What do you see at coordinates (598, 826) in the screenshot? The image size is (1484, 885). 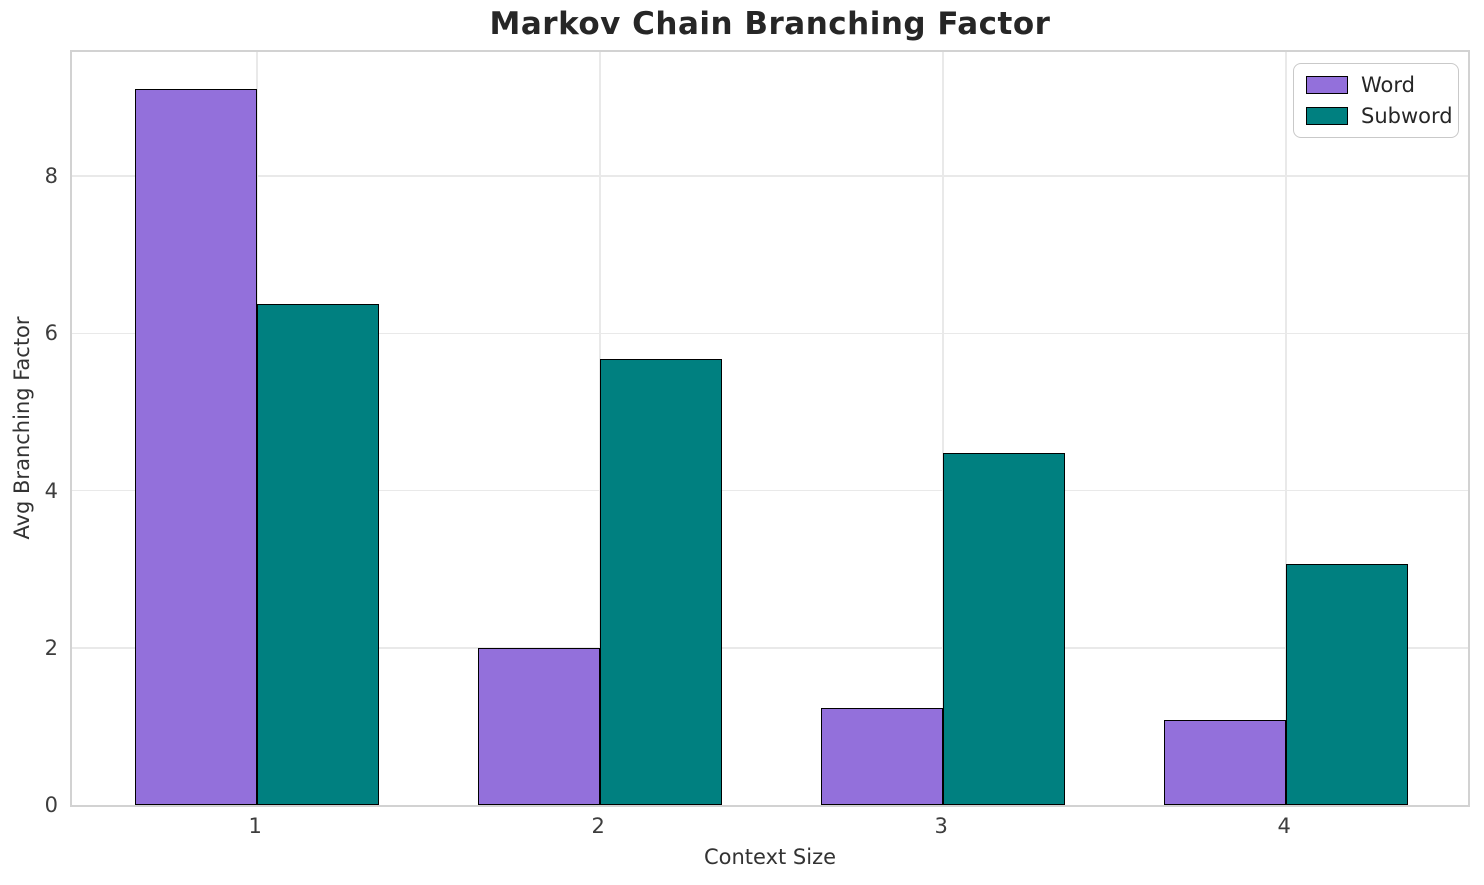 I see `x-tick-label: 2` at bounding box center [598, 826].